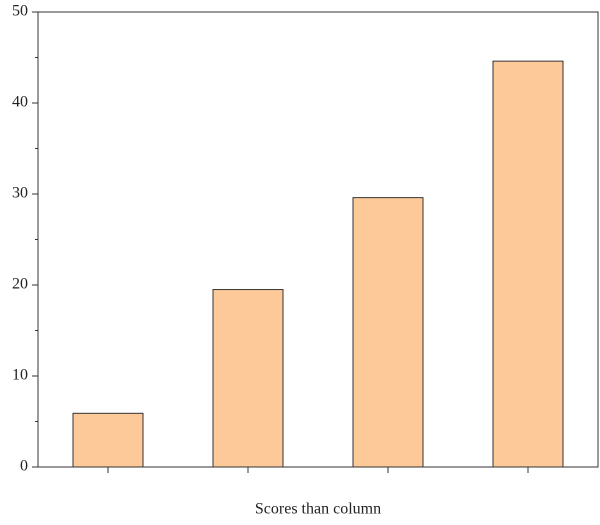 Image resolution: width=600 pixels, height=525 pixels. I want to click on y-tick-label: 0, so click(24, 466).